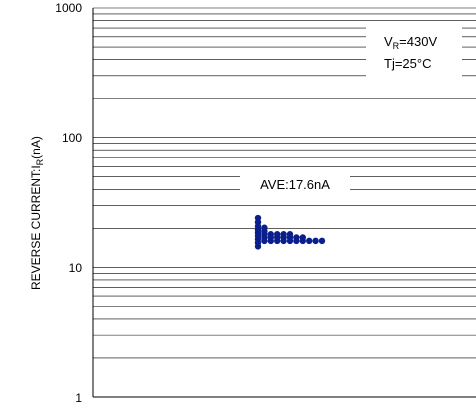 The width and height of the screenshot is (476, 405). I want to click on y-axis-title: REVERSE CURRENT:IR(nA), so click(37, 213).